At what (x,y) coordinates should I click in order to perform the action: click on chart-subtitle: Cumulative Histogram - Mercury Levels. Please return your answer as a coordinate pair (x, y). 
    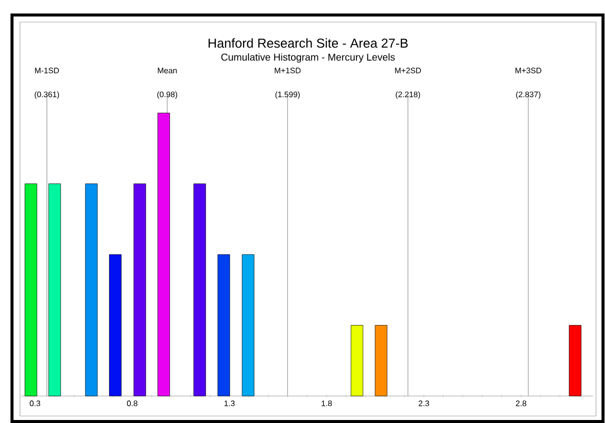
    Looking at the image, I should click on (308, 58).